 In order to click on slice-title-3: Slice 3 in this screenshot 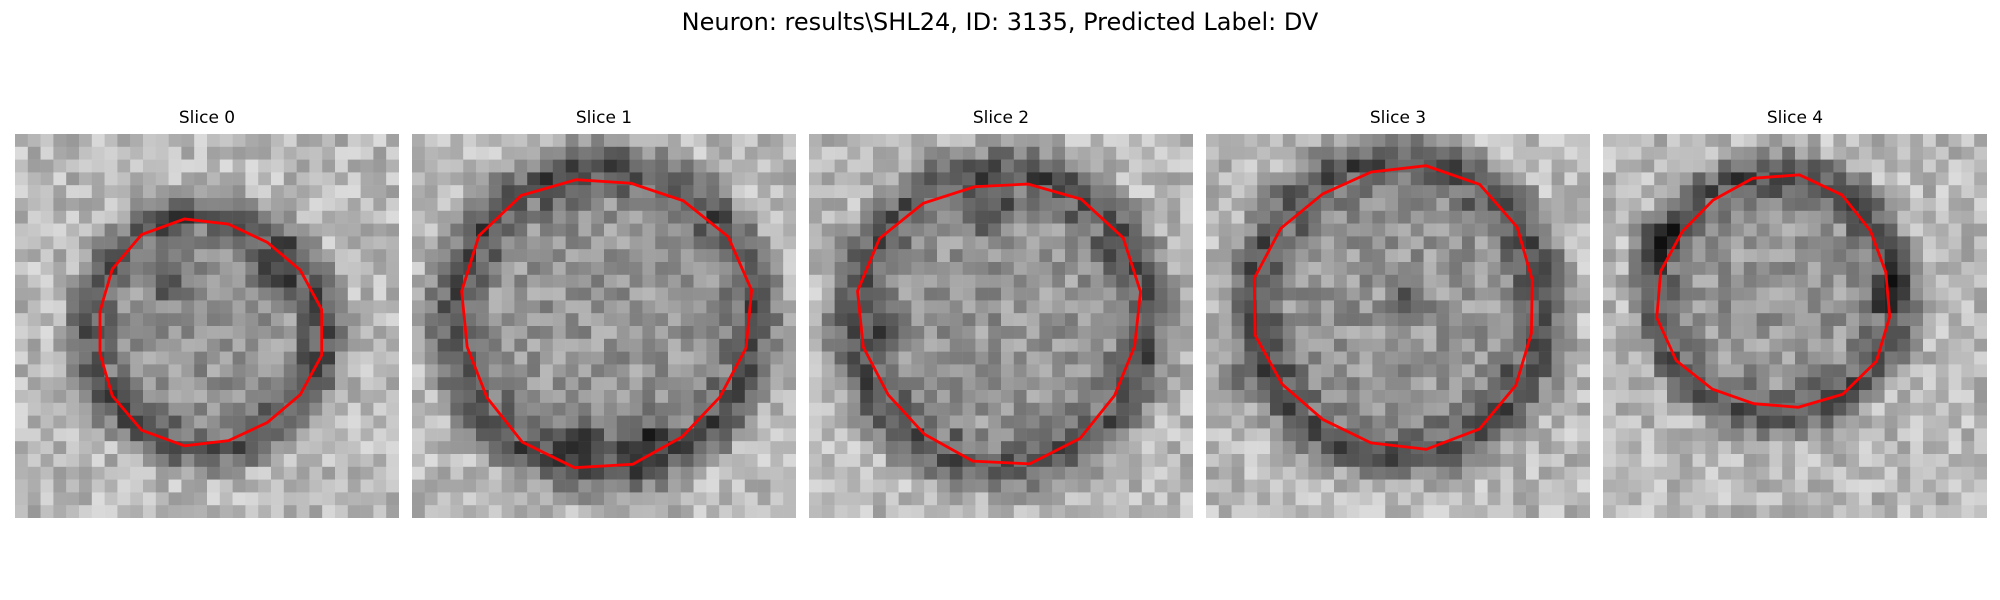, I will do `click(1398, 118)`.